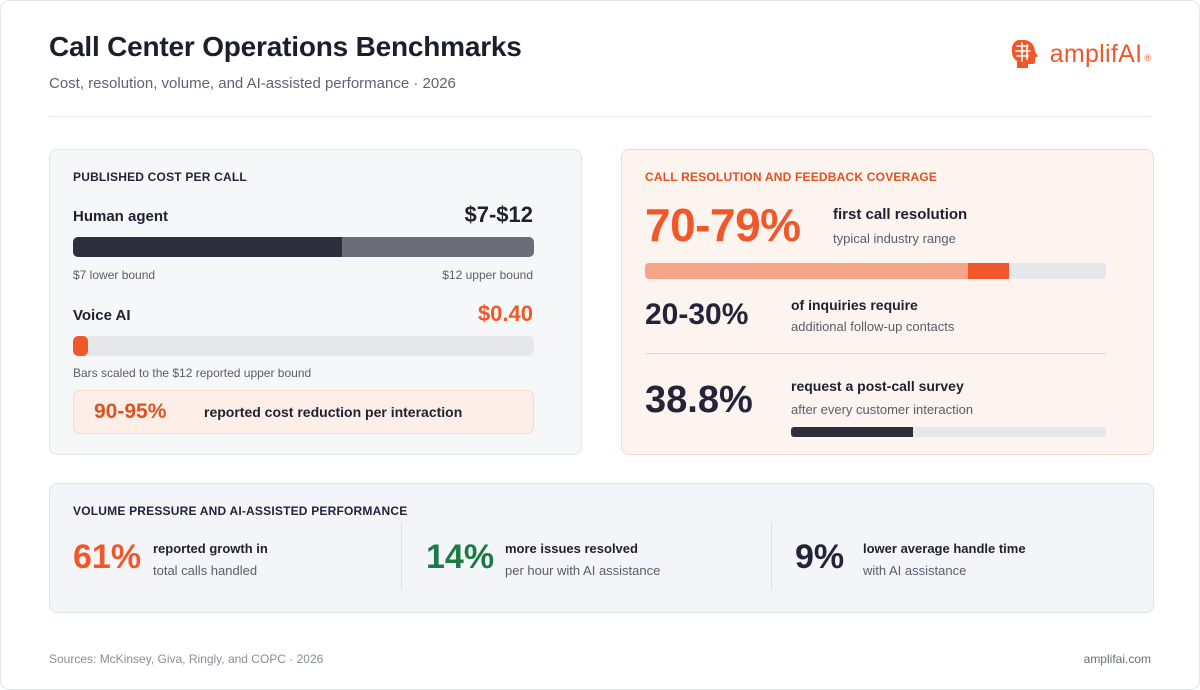  What do you see at coordinates (894, 238) in the screenshot?
I see `fcr-sub: typical industry range` at bounding box center [894, 238].